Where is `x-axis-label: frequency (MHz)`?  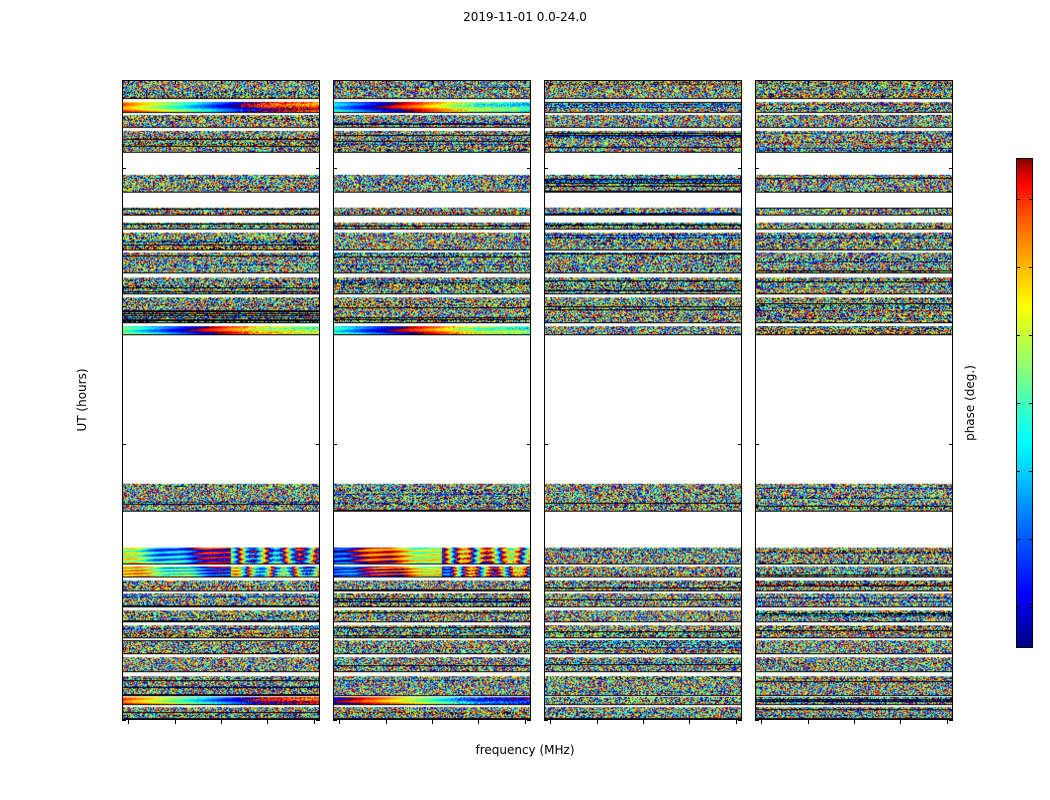
x-axis-label: frequency (MHz) is located at coordinates (525, 750).